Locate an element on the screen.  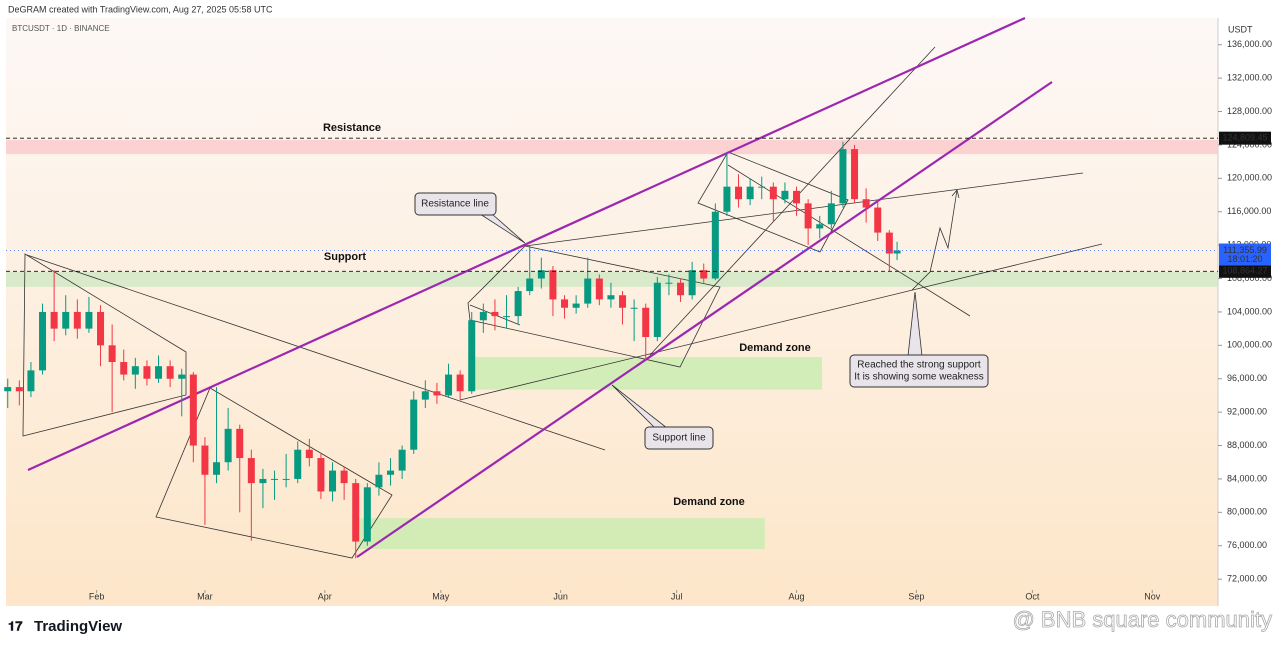
triangle-pattern is located at coordinates (104, 345).